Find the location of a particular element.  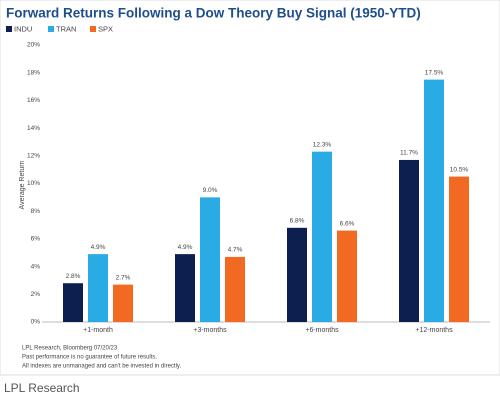

footnote: LPL Research, Bloomberg 07/20/23 is located at coordinates (70, 349).